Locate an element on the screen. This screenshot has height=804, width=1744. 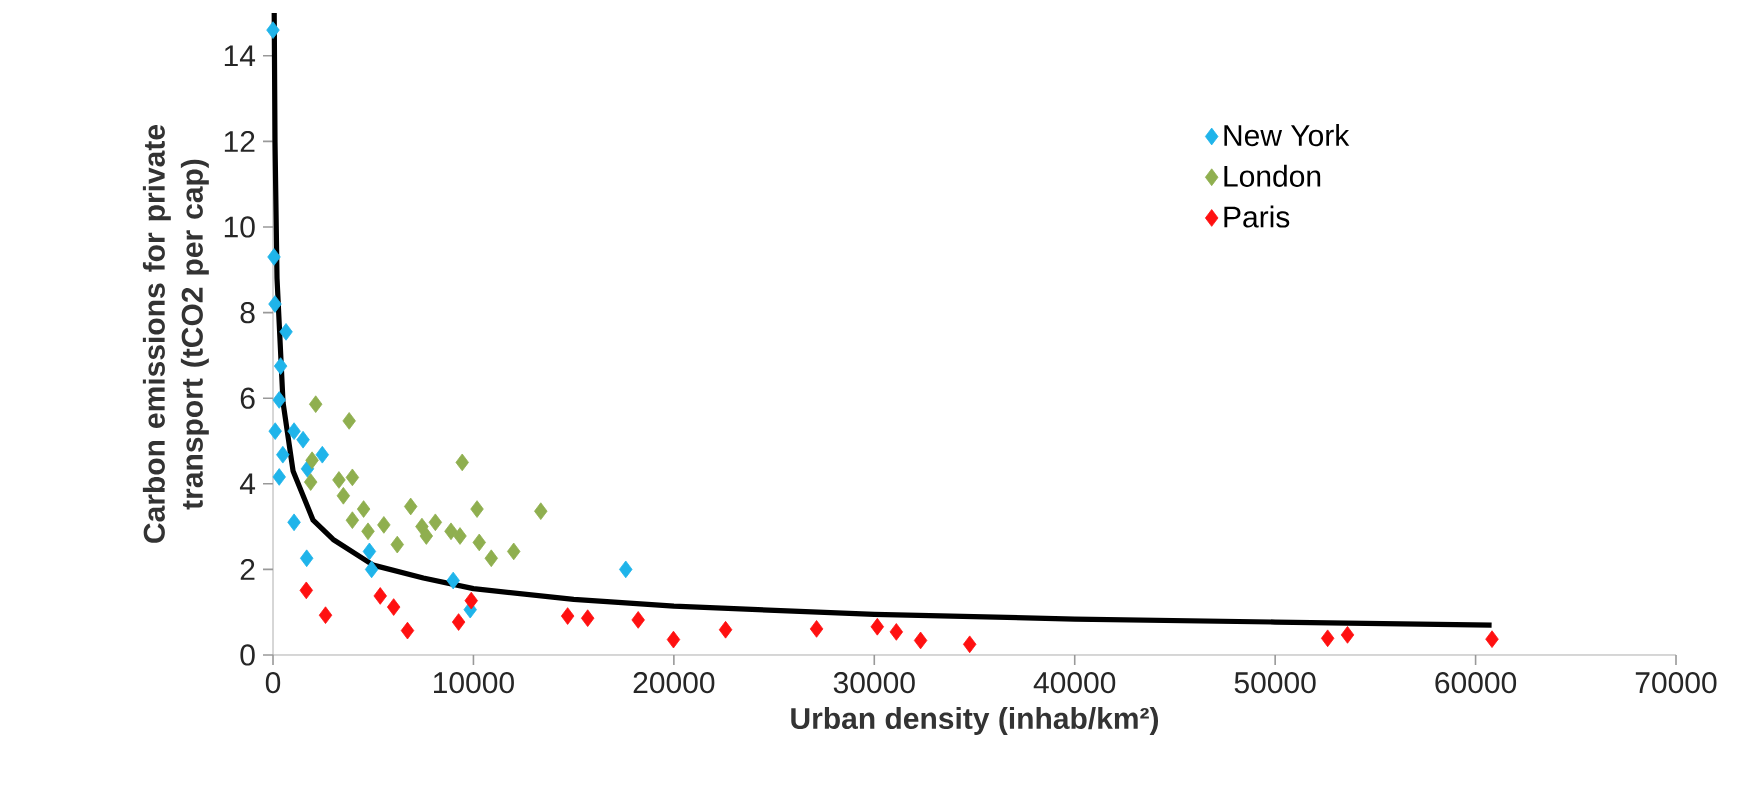
y-tick-label: 0 is located at coordinates (247, 655).